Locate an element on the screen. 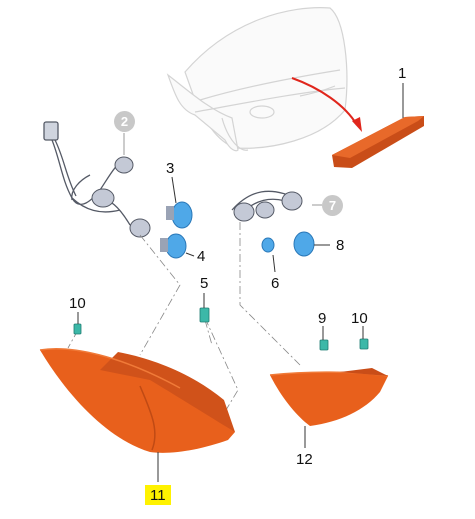 The height and width of the screenshot is (519, 475). callout-9: 9 is located at coordinates (322, 318).